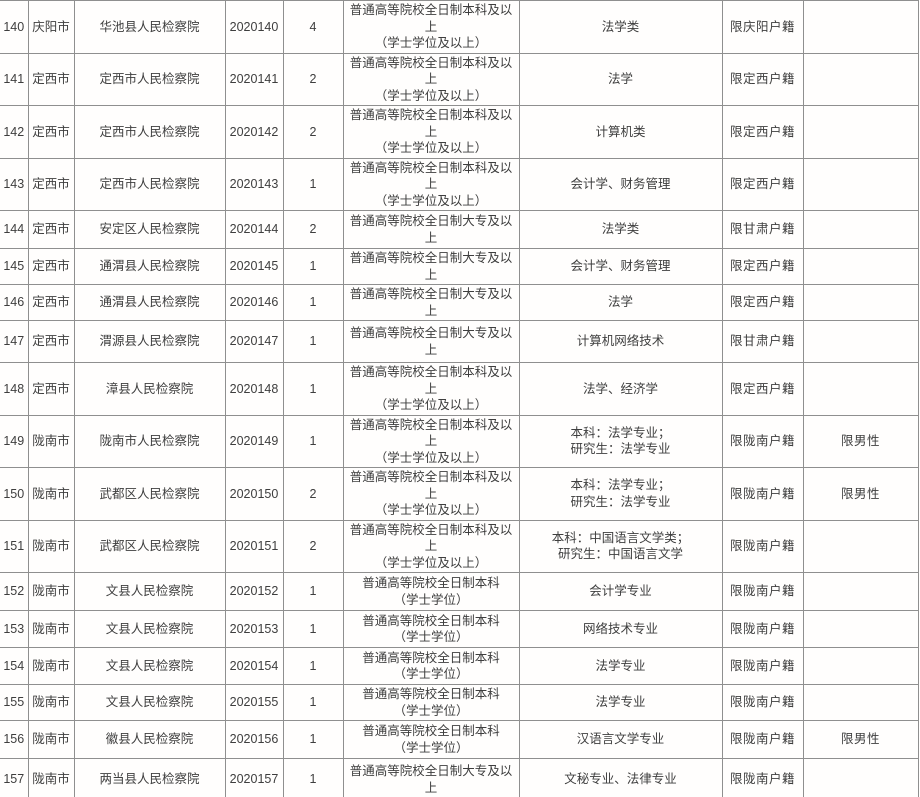  What do you see at coordinates (14, 229) in the screenshot?
I see `cell-num: 144` at bounding box center [14, 229].